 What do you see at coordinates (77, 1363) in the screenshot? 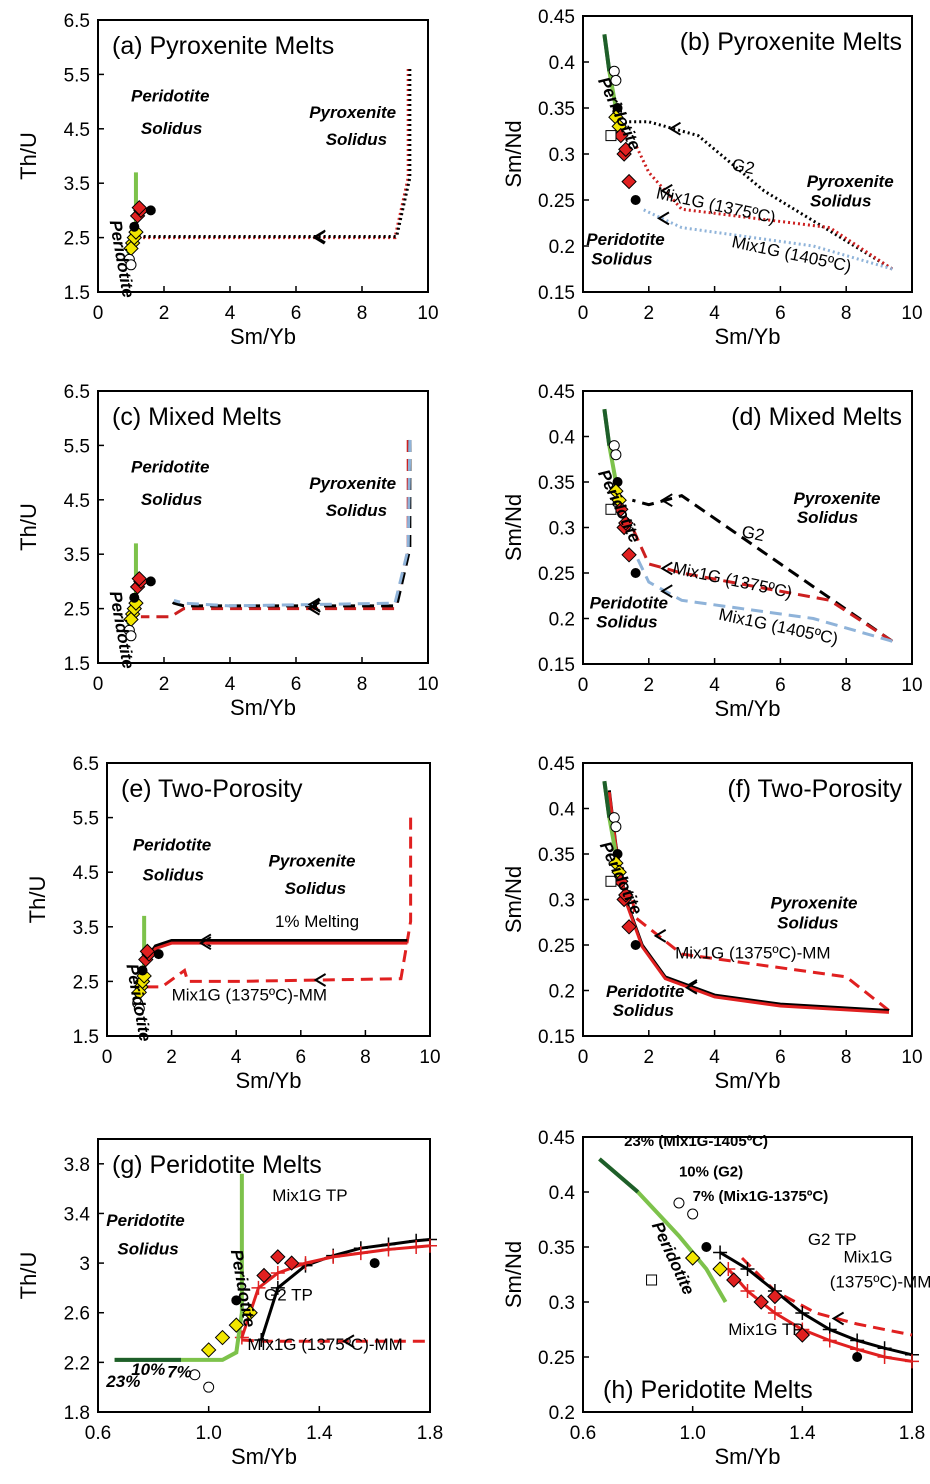
I see `y-tick-label: 2.2` at bounding box center [77, 1363].